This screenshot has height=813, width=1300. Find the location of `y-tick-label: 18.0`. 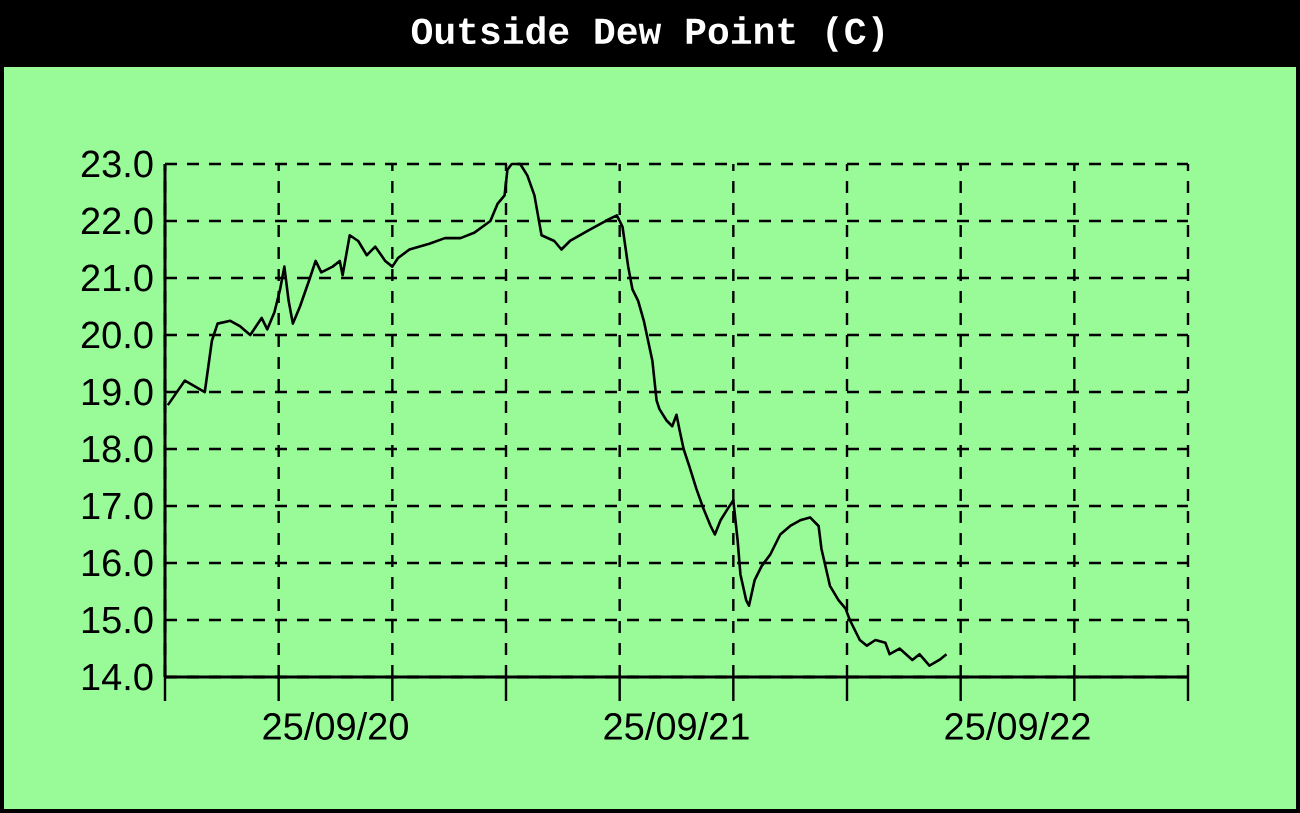

y-tick-label: 18.0 is located at coordinates (117, 449).